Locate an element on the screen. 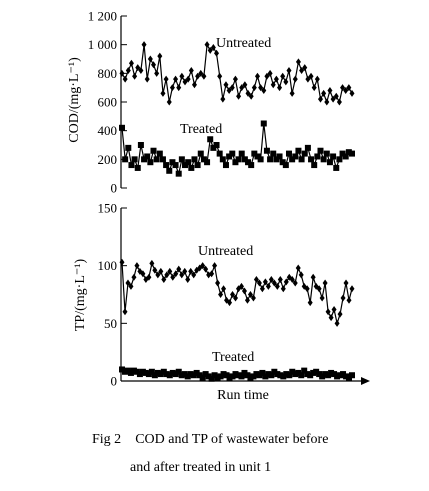 This screenshot has width=429, height=491. cod-y-tick-label: 400 is located at coordinates (108, 130).